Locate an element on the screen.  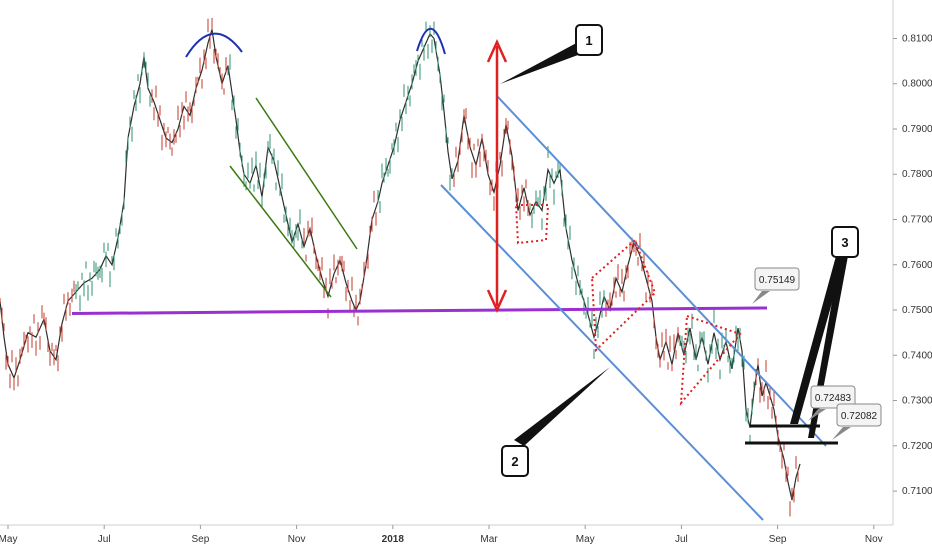
callout-3-label: 3 is located at coordinates (844, 242).